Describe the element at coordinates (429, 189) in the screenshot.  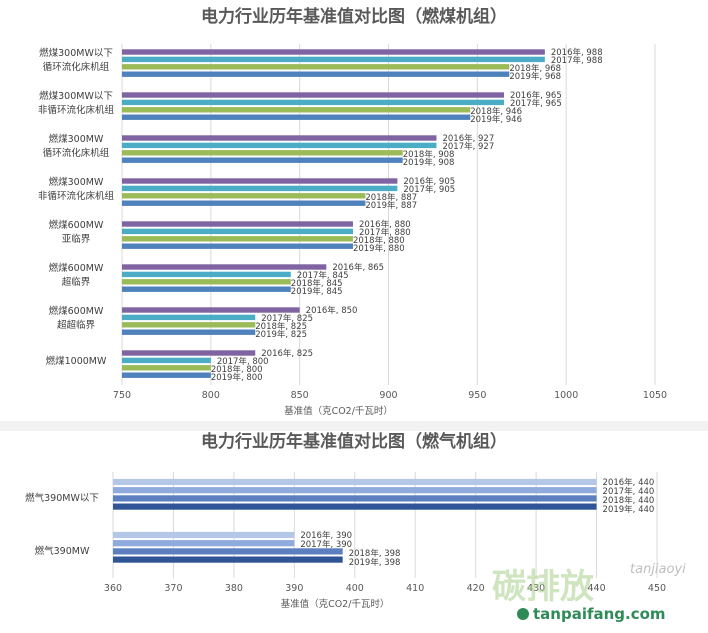
I see `data-label: 2017年, 905` at that location.